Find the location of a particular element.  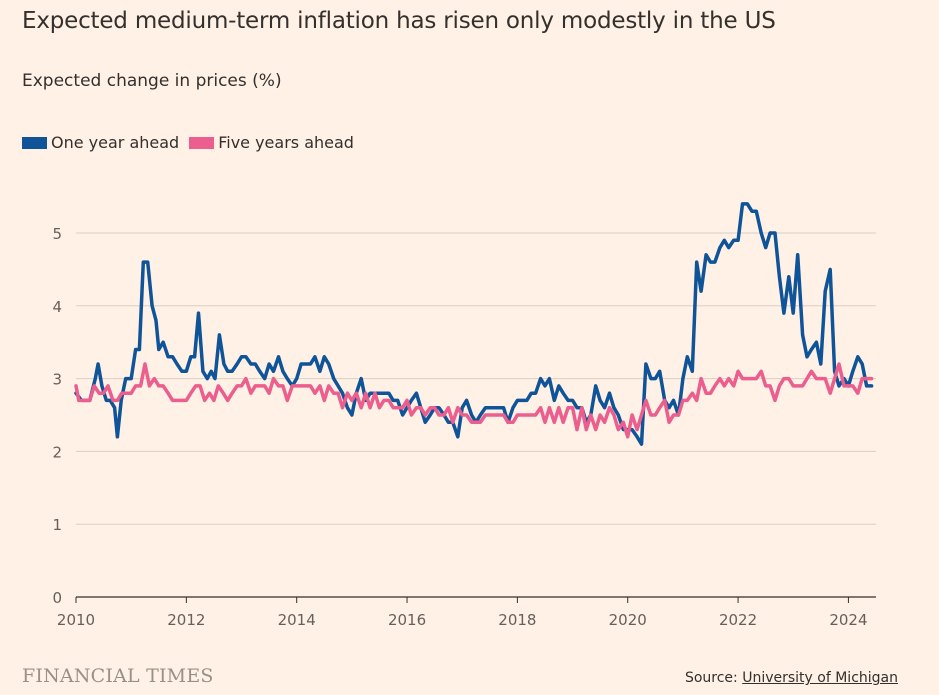

y-tick-label-2: 2 is located at coordinates (57, 452).